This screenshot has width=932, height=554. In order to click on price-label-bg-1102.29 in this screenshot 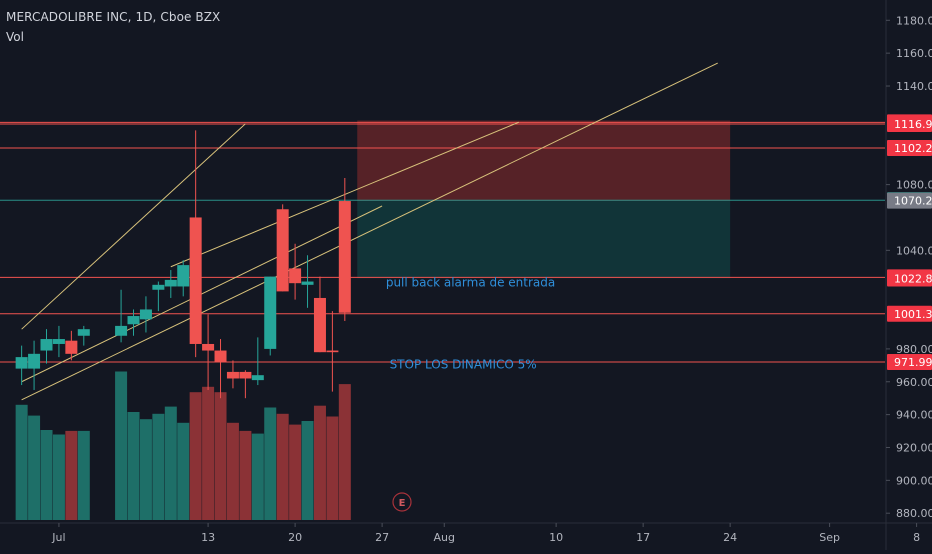, I will do `click(909, 147)`.